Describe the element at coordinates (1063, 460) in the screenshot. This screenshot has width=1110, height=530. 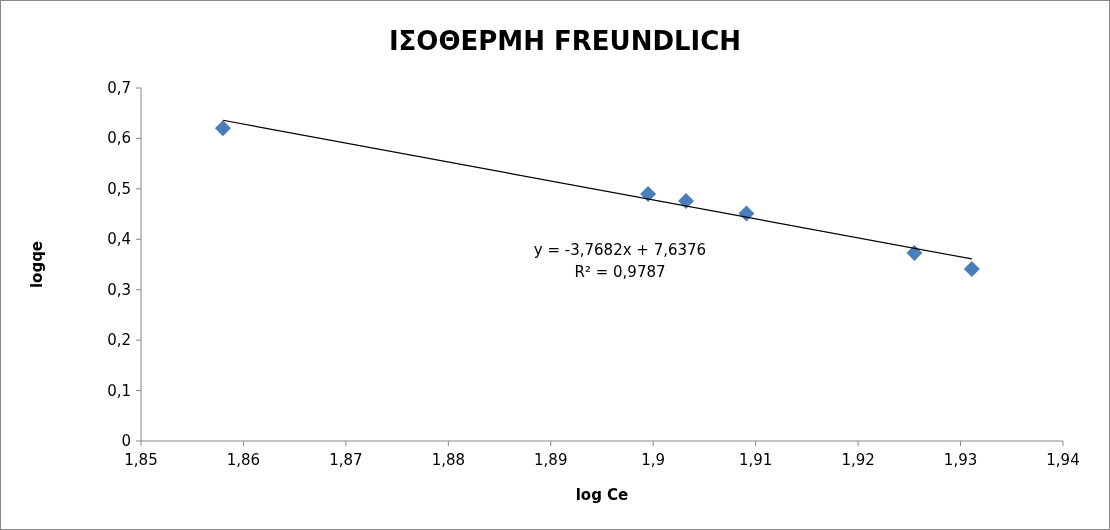
I see `x-tick-label: 1,94` at that location.